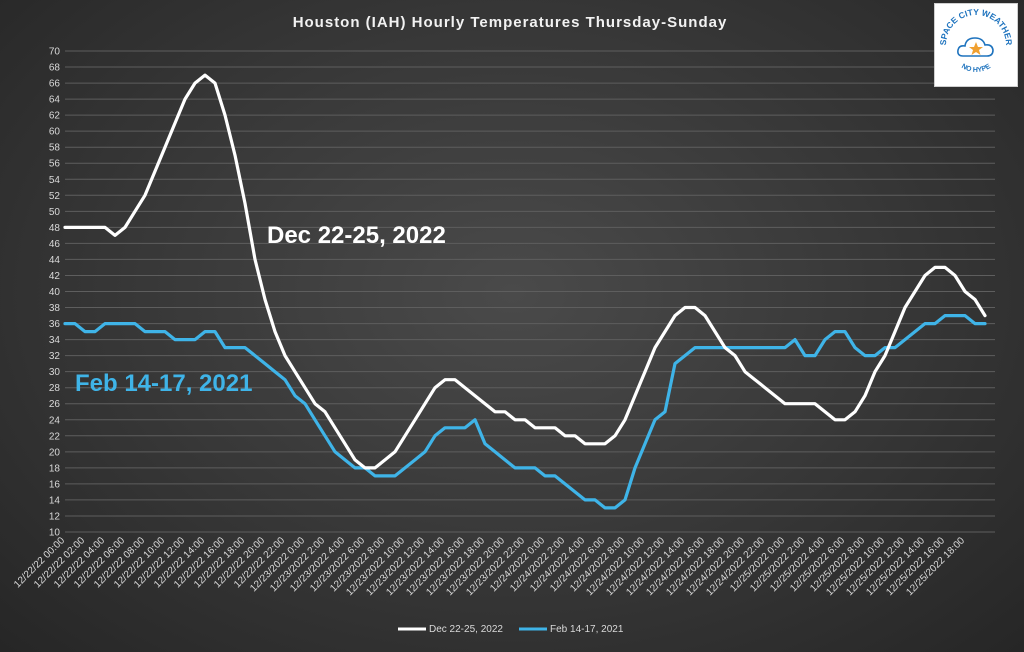  Describe the element at coordinates (55, 340) in the screenshot. I see `y-tick-label: 34` at that location.